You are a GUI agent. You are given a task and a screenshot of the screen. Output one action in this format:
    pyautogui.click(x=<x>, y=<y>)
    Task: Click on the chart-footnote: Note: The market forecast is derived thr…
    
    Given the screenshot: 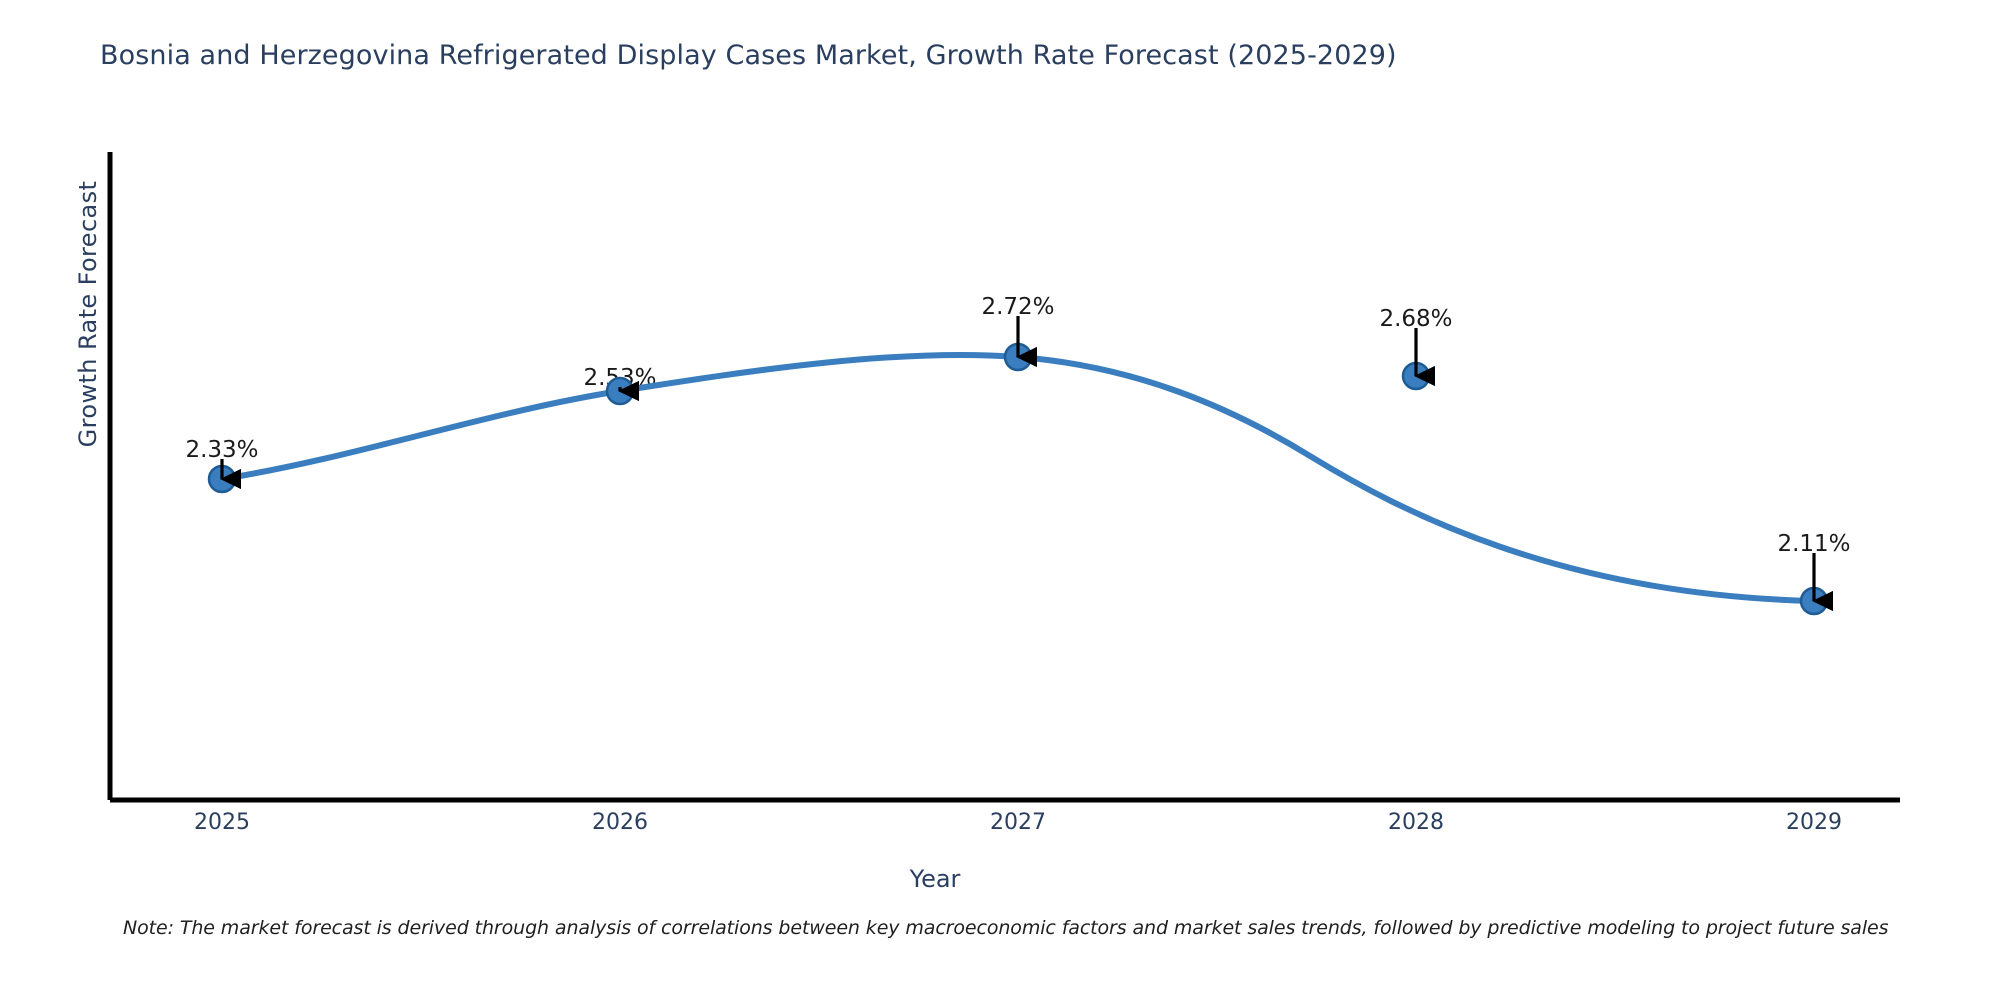 What is the action you would take?
    pyautogui.click(x=1006, y=928)
    